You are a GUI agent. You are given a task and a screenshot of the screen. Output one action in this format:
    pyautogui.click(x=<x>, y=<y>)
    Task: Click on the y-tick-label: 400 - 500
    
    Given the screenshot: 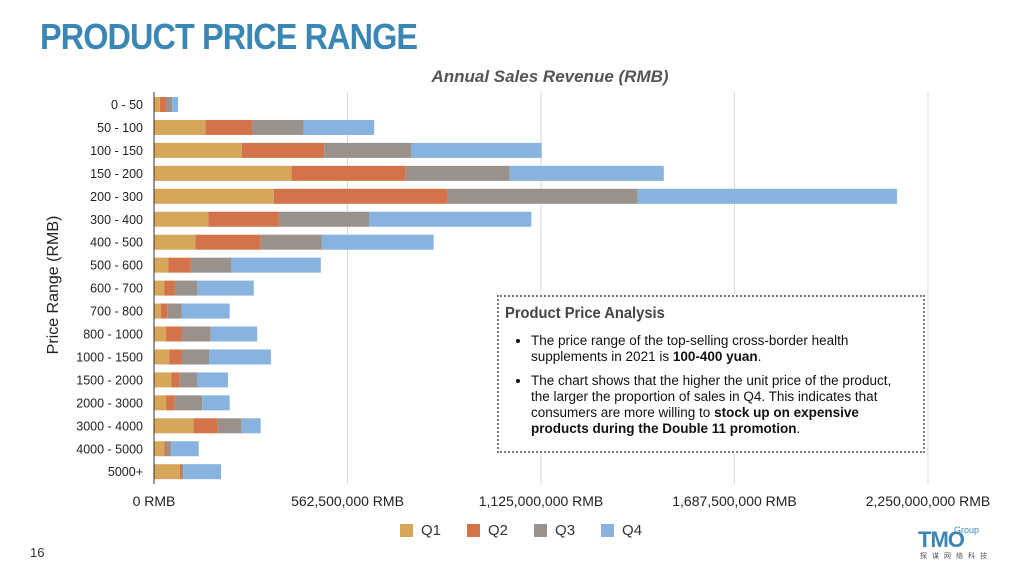 What is the action you would take?
    pyautogui.click(x=116, y=243)
    